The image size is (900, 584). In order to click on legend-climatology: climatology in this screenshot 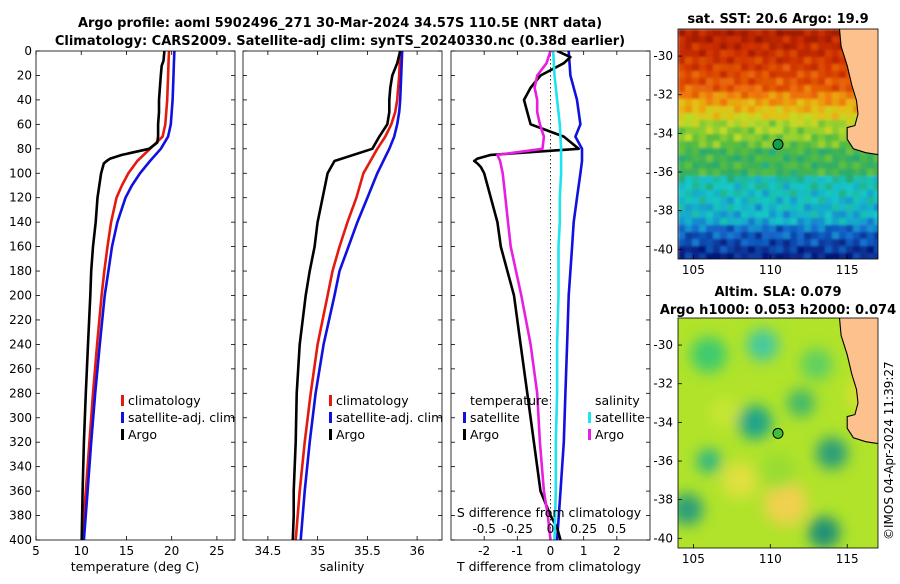, I will do `click(372, 400)`.